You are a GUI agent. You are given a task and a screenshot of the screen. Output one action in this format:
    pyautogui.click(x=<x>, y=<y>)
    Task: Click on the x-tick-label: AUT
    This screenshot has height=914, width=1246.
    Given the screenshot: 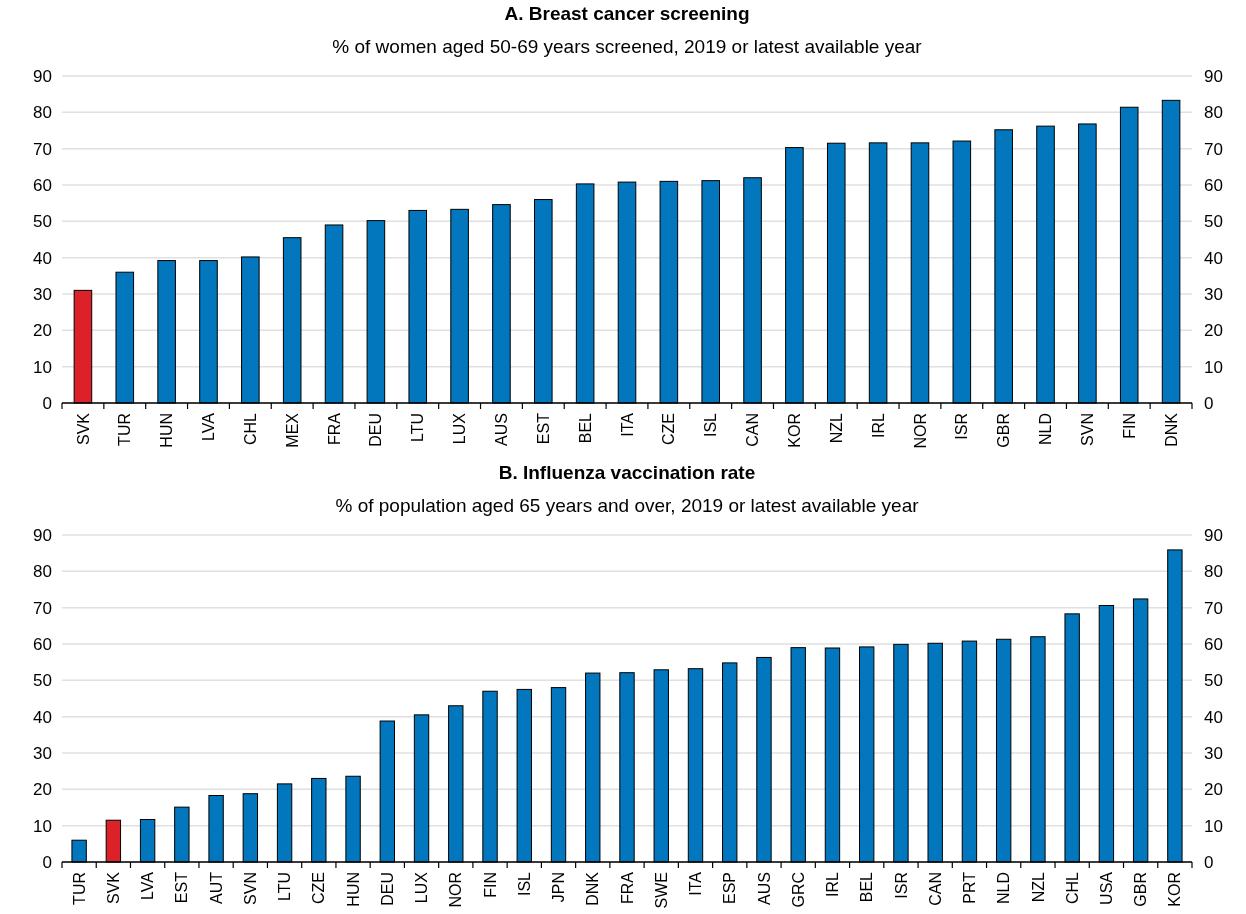 What is the action you would take?
    pyautogui.click(x=216, y=887)
    